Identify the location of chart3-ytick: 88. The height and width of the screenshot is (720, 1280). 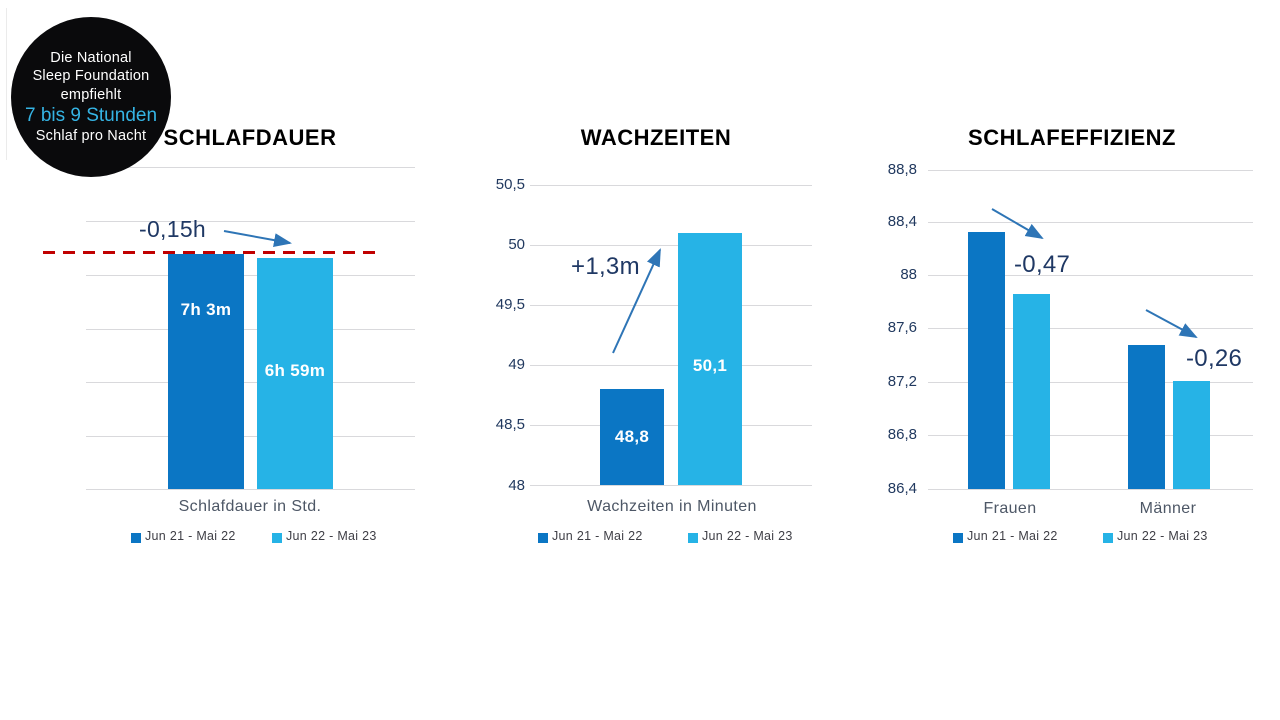
(908, 274).